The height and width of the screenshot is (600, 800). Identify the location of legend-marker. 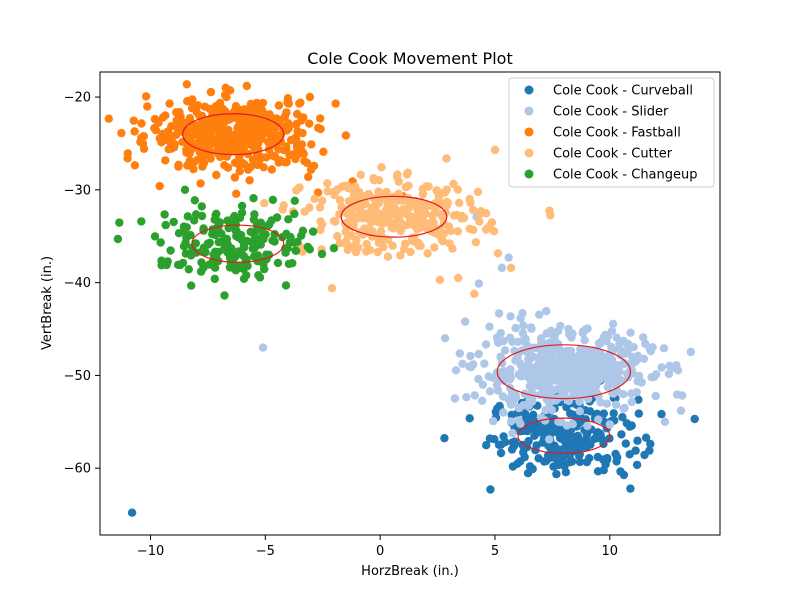
(529, 90).